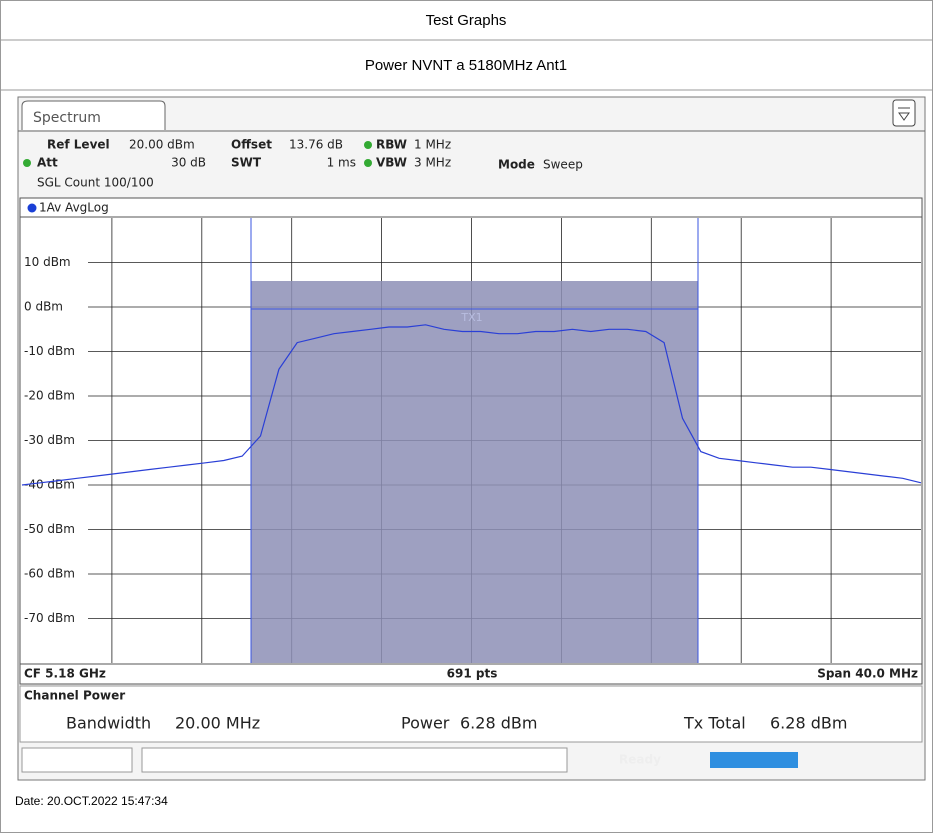 The height and width of the screenshot is (838, 933). I want to click on center-freq: CF 5.18 GHz, so click(65, 674).